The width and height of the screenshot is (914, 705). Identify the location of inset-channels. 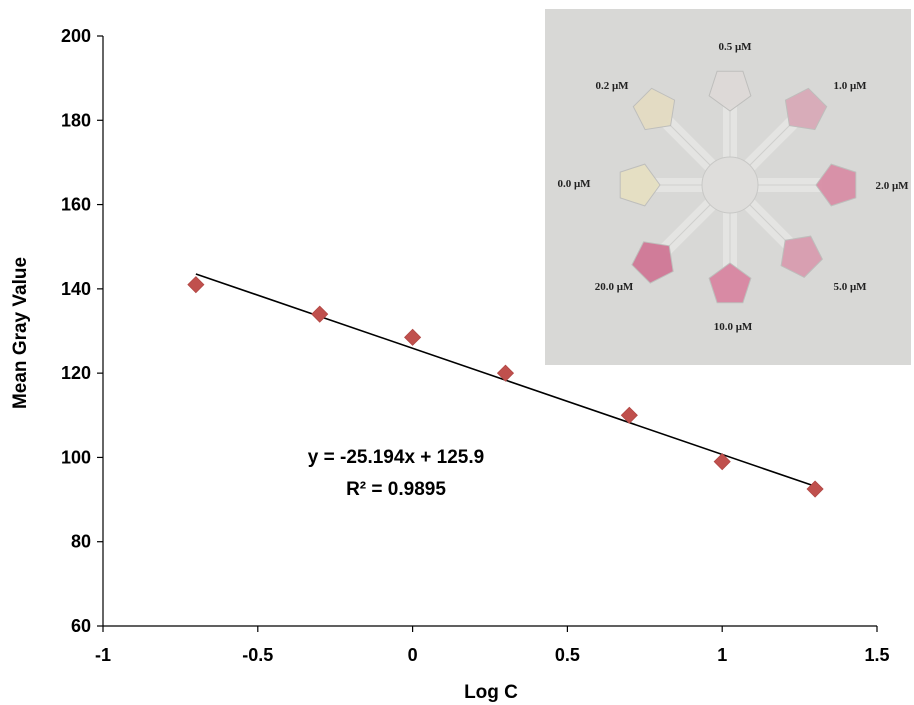
(738, 187).